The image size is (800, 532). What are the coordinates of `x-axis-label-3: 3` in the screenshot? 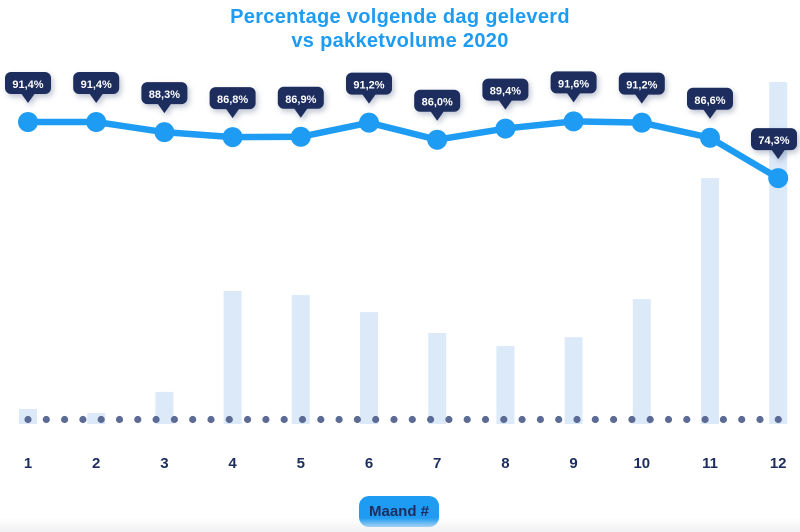 It's located at (164, 463).